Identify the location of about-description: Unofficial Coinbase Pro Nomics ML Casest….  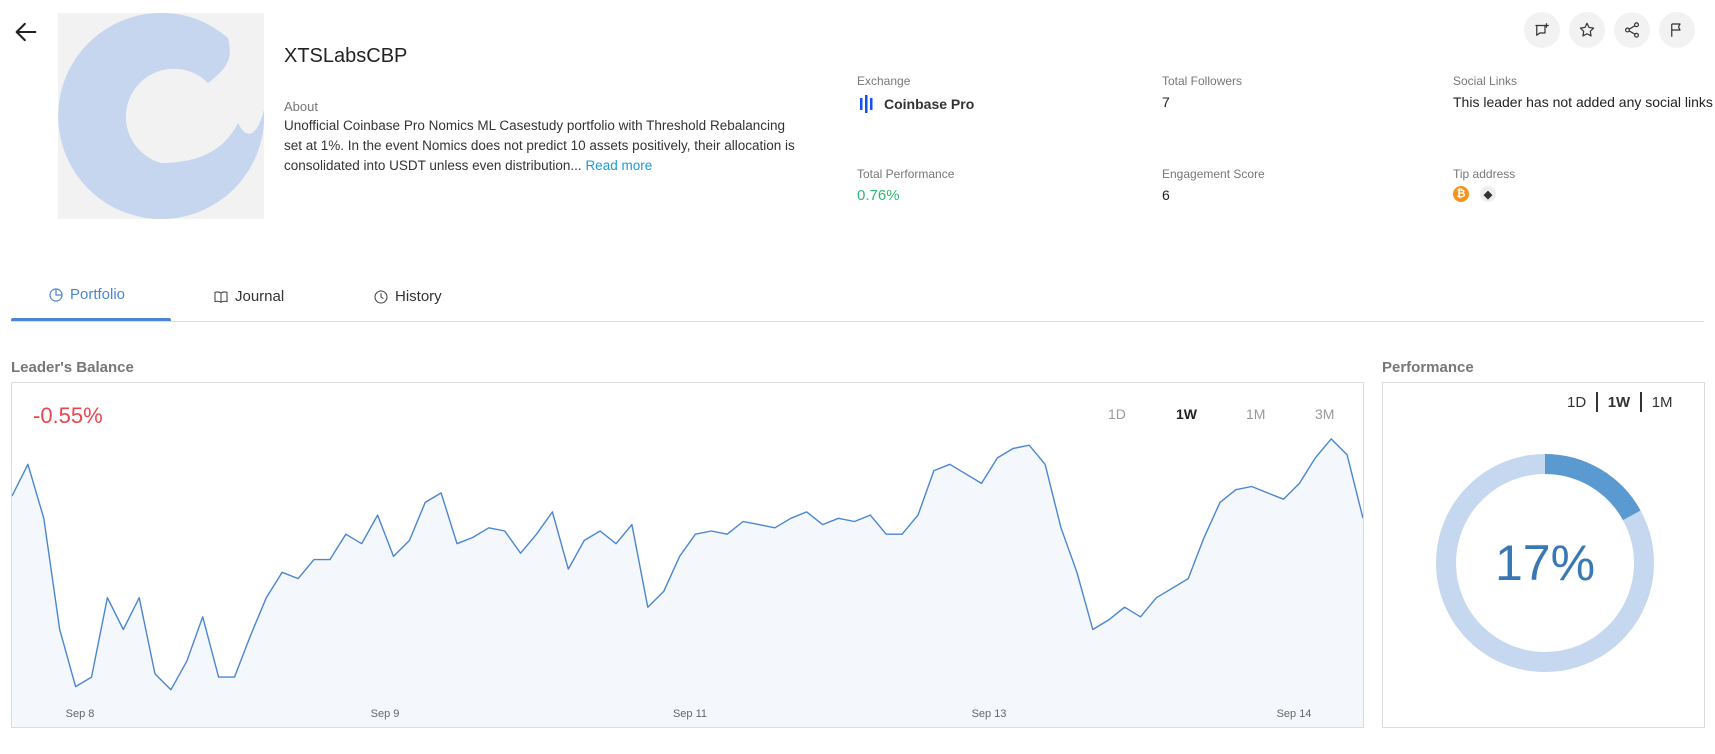
(539, 145).